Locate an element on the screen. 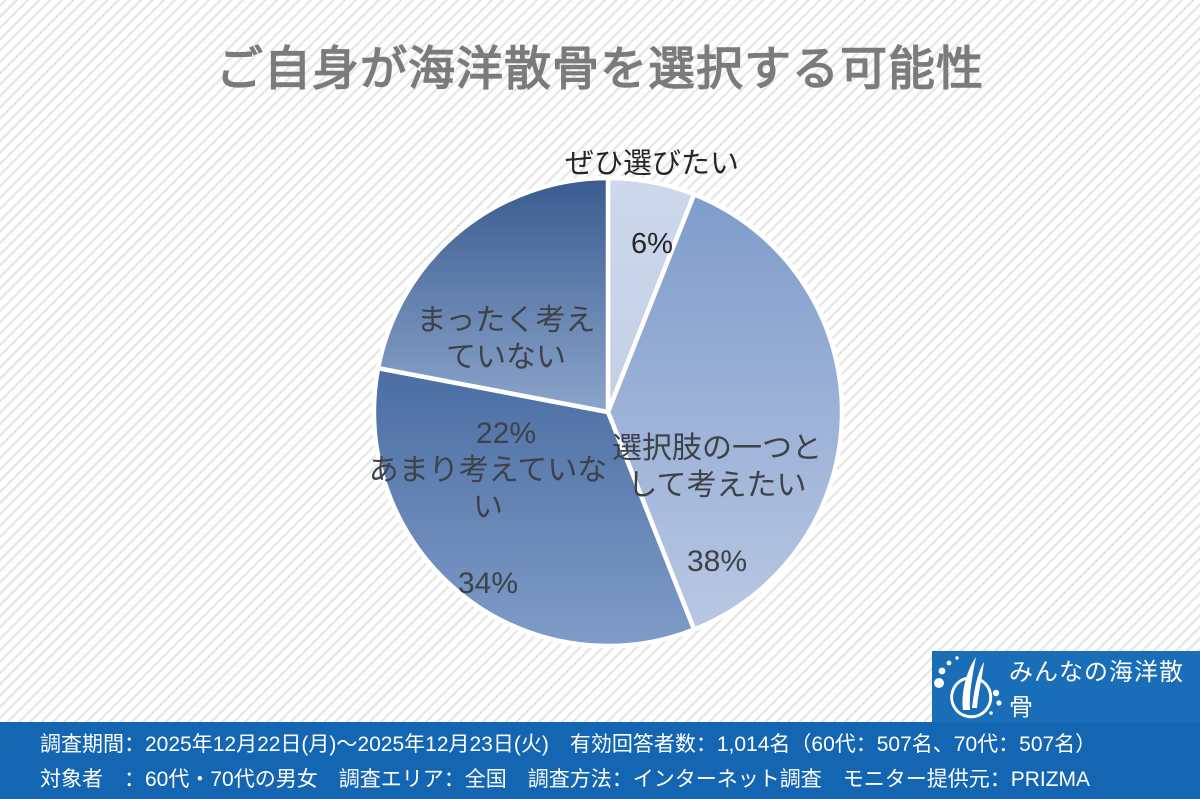 Image resolution: width=1200 pixels, height=799 pixels. pie-label-text: まったく考え ていない is located at coordinates (506, 339).